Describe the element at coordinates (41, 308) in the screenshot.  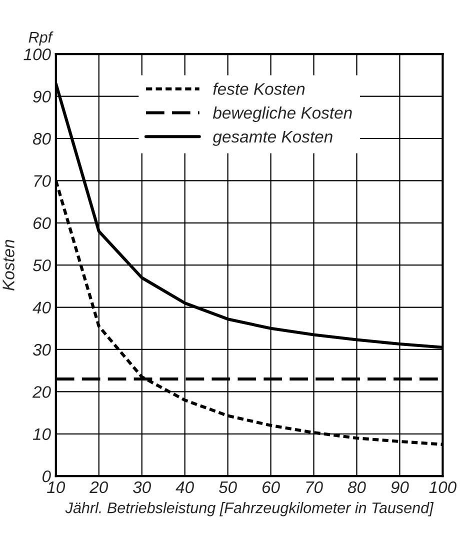
I see `y-tick-label: 40` at that location.